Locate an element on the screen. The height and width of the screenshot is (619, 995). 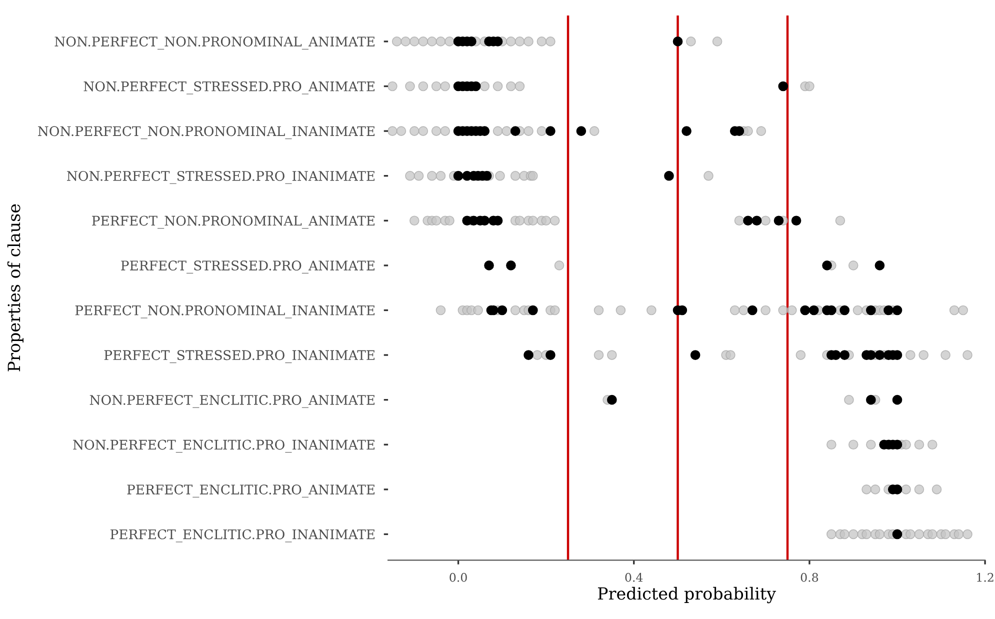
y-axis-title: Properties of clause is located at coordinates (15, 288).